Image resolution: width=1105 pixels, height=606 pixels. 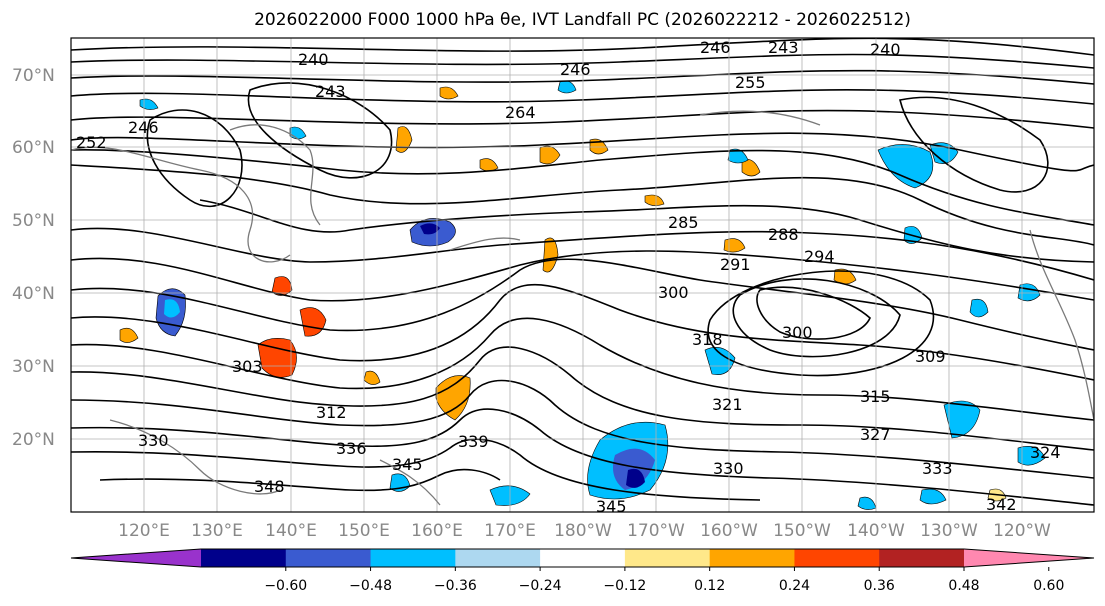 I want to click on colorbar-tick-label: −0.48, so click(x=370, y=586).